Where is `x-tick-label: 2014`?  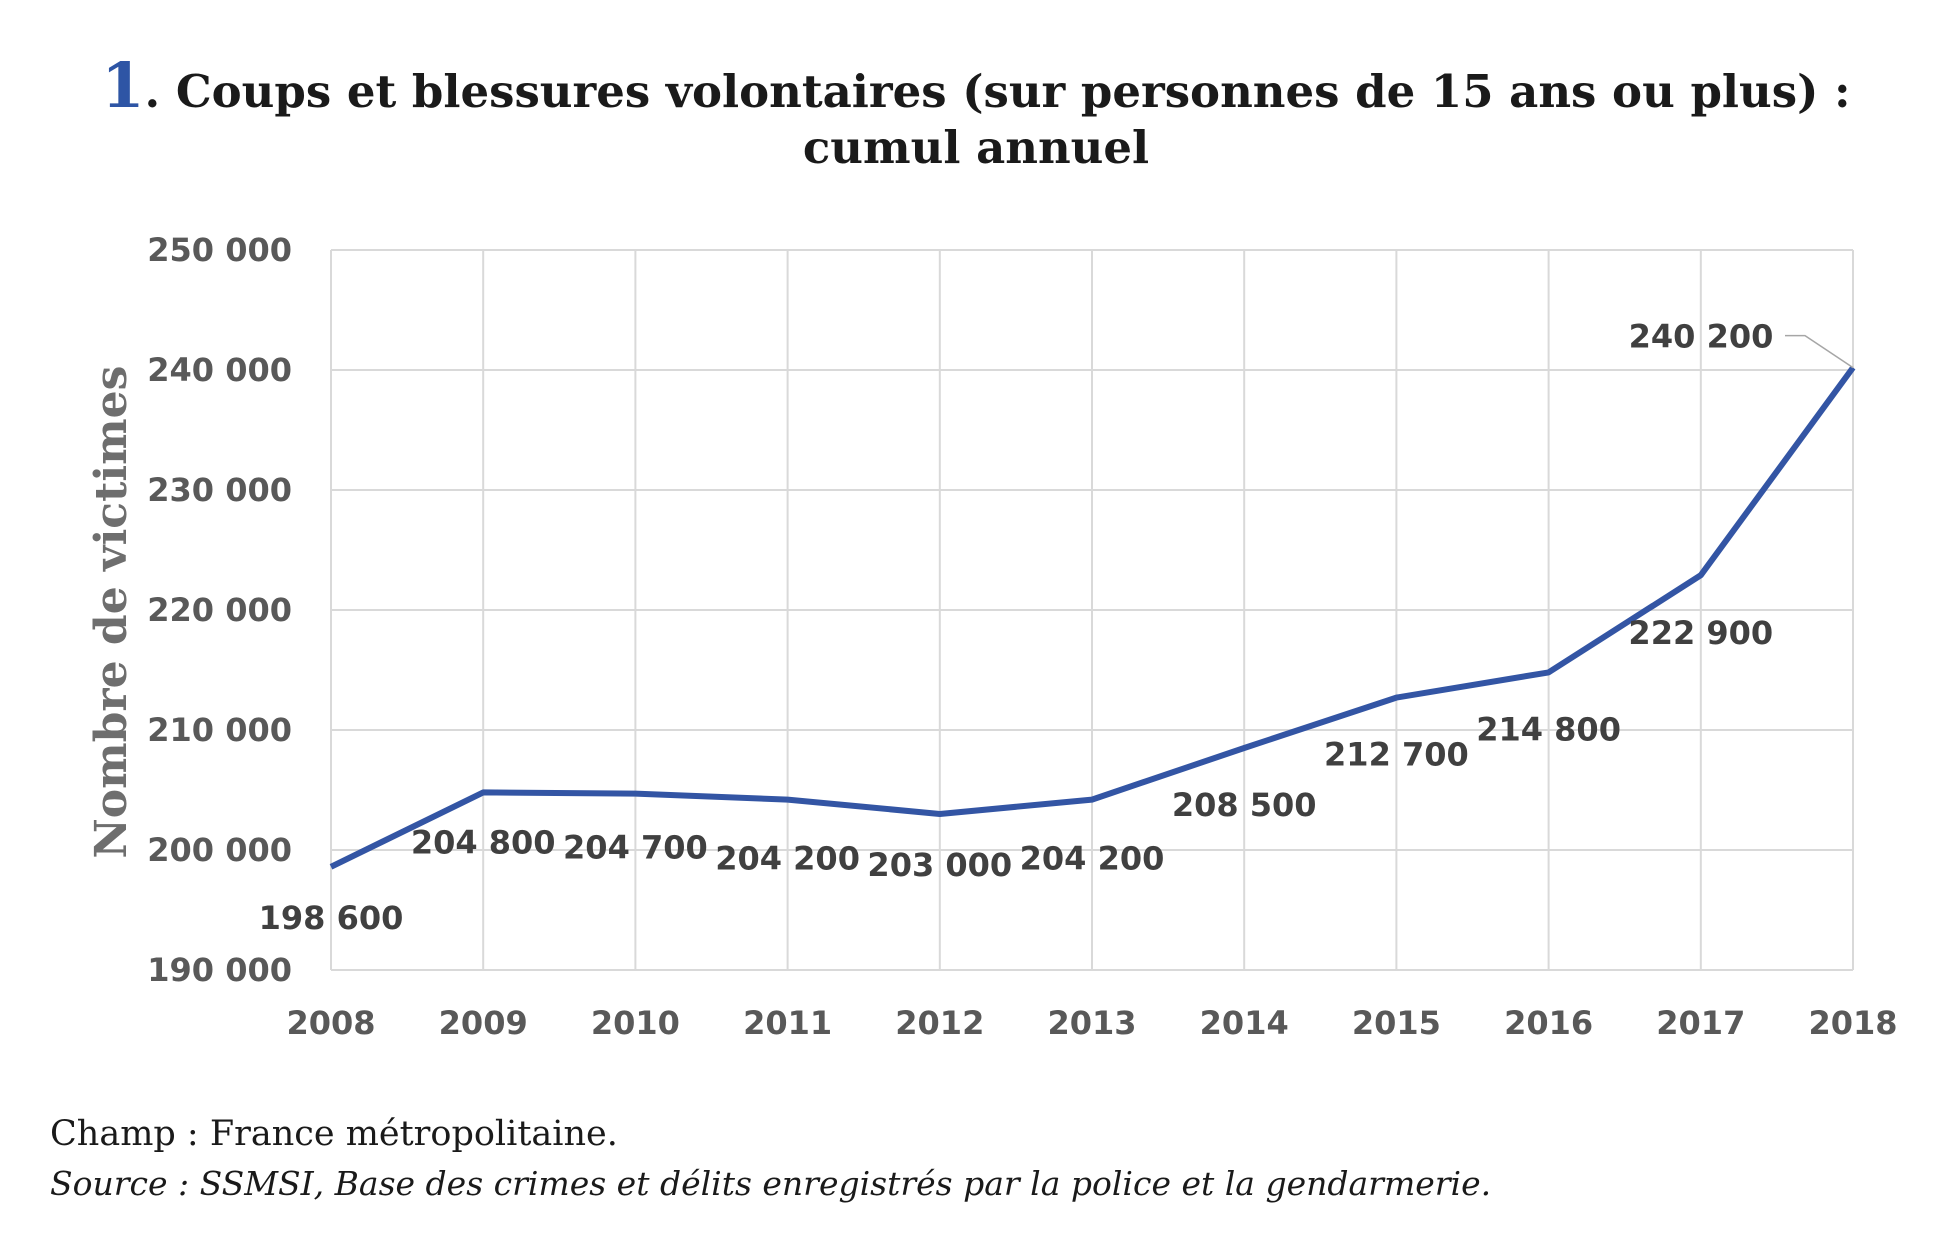
x-tick-label: 2014 is located at coordinates (1244, 1023).